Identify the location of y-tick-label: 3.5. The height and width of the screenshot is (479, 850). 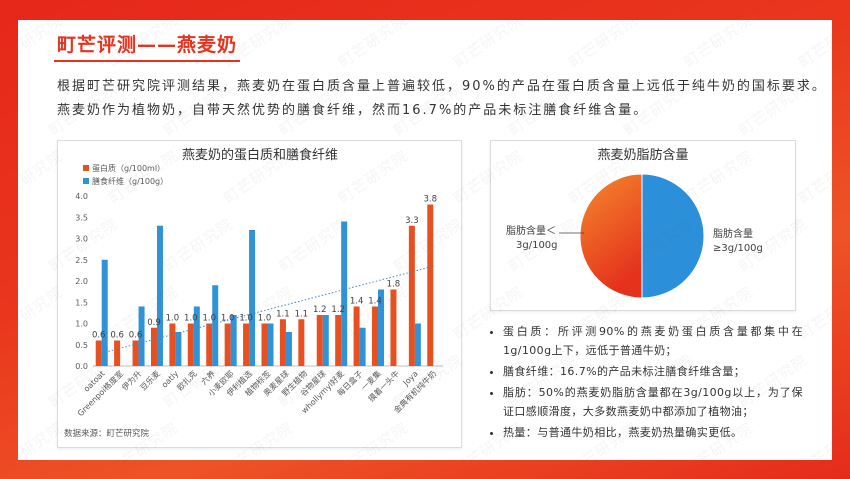
(81, 217).